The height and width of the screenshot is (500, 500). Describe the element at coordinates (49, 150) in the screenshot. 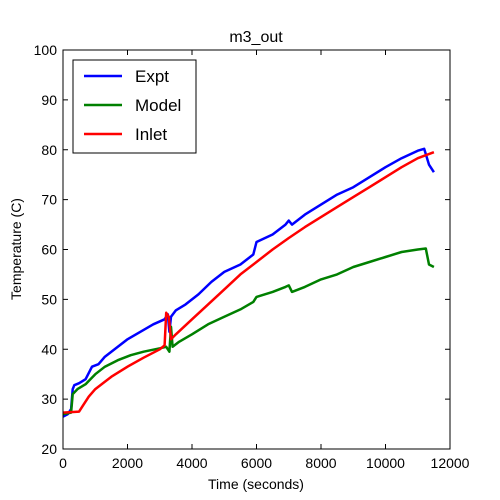

I see `y-tick-label: 80` at that location.